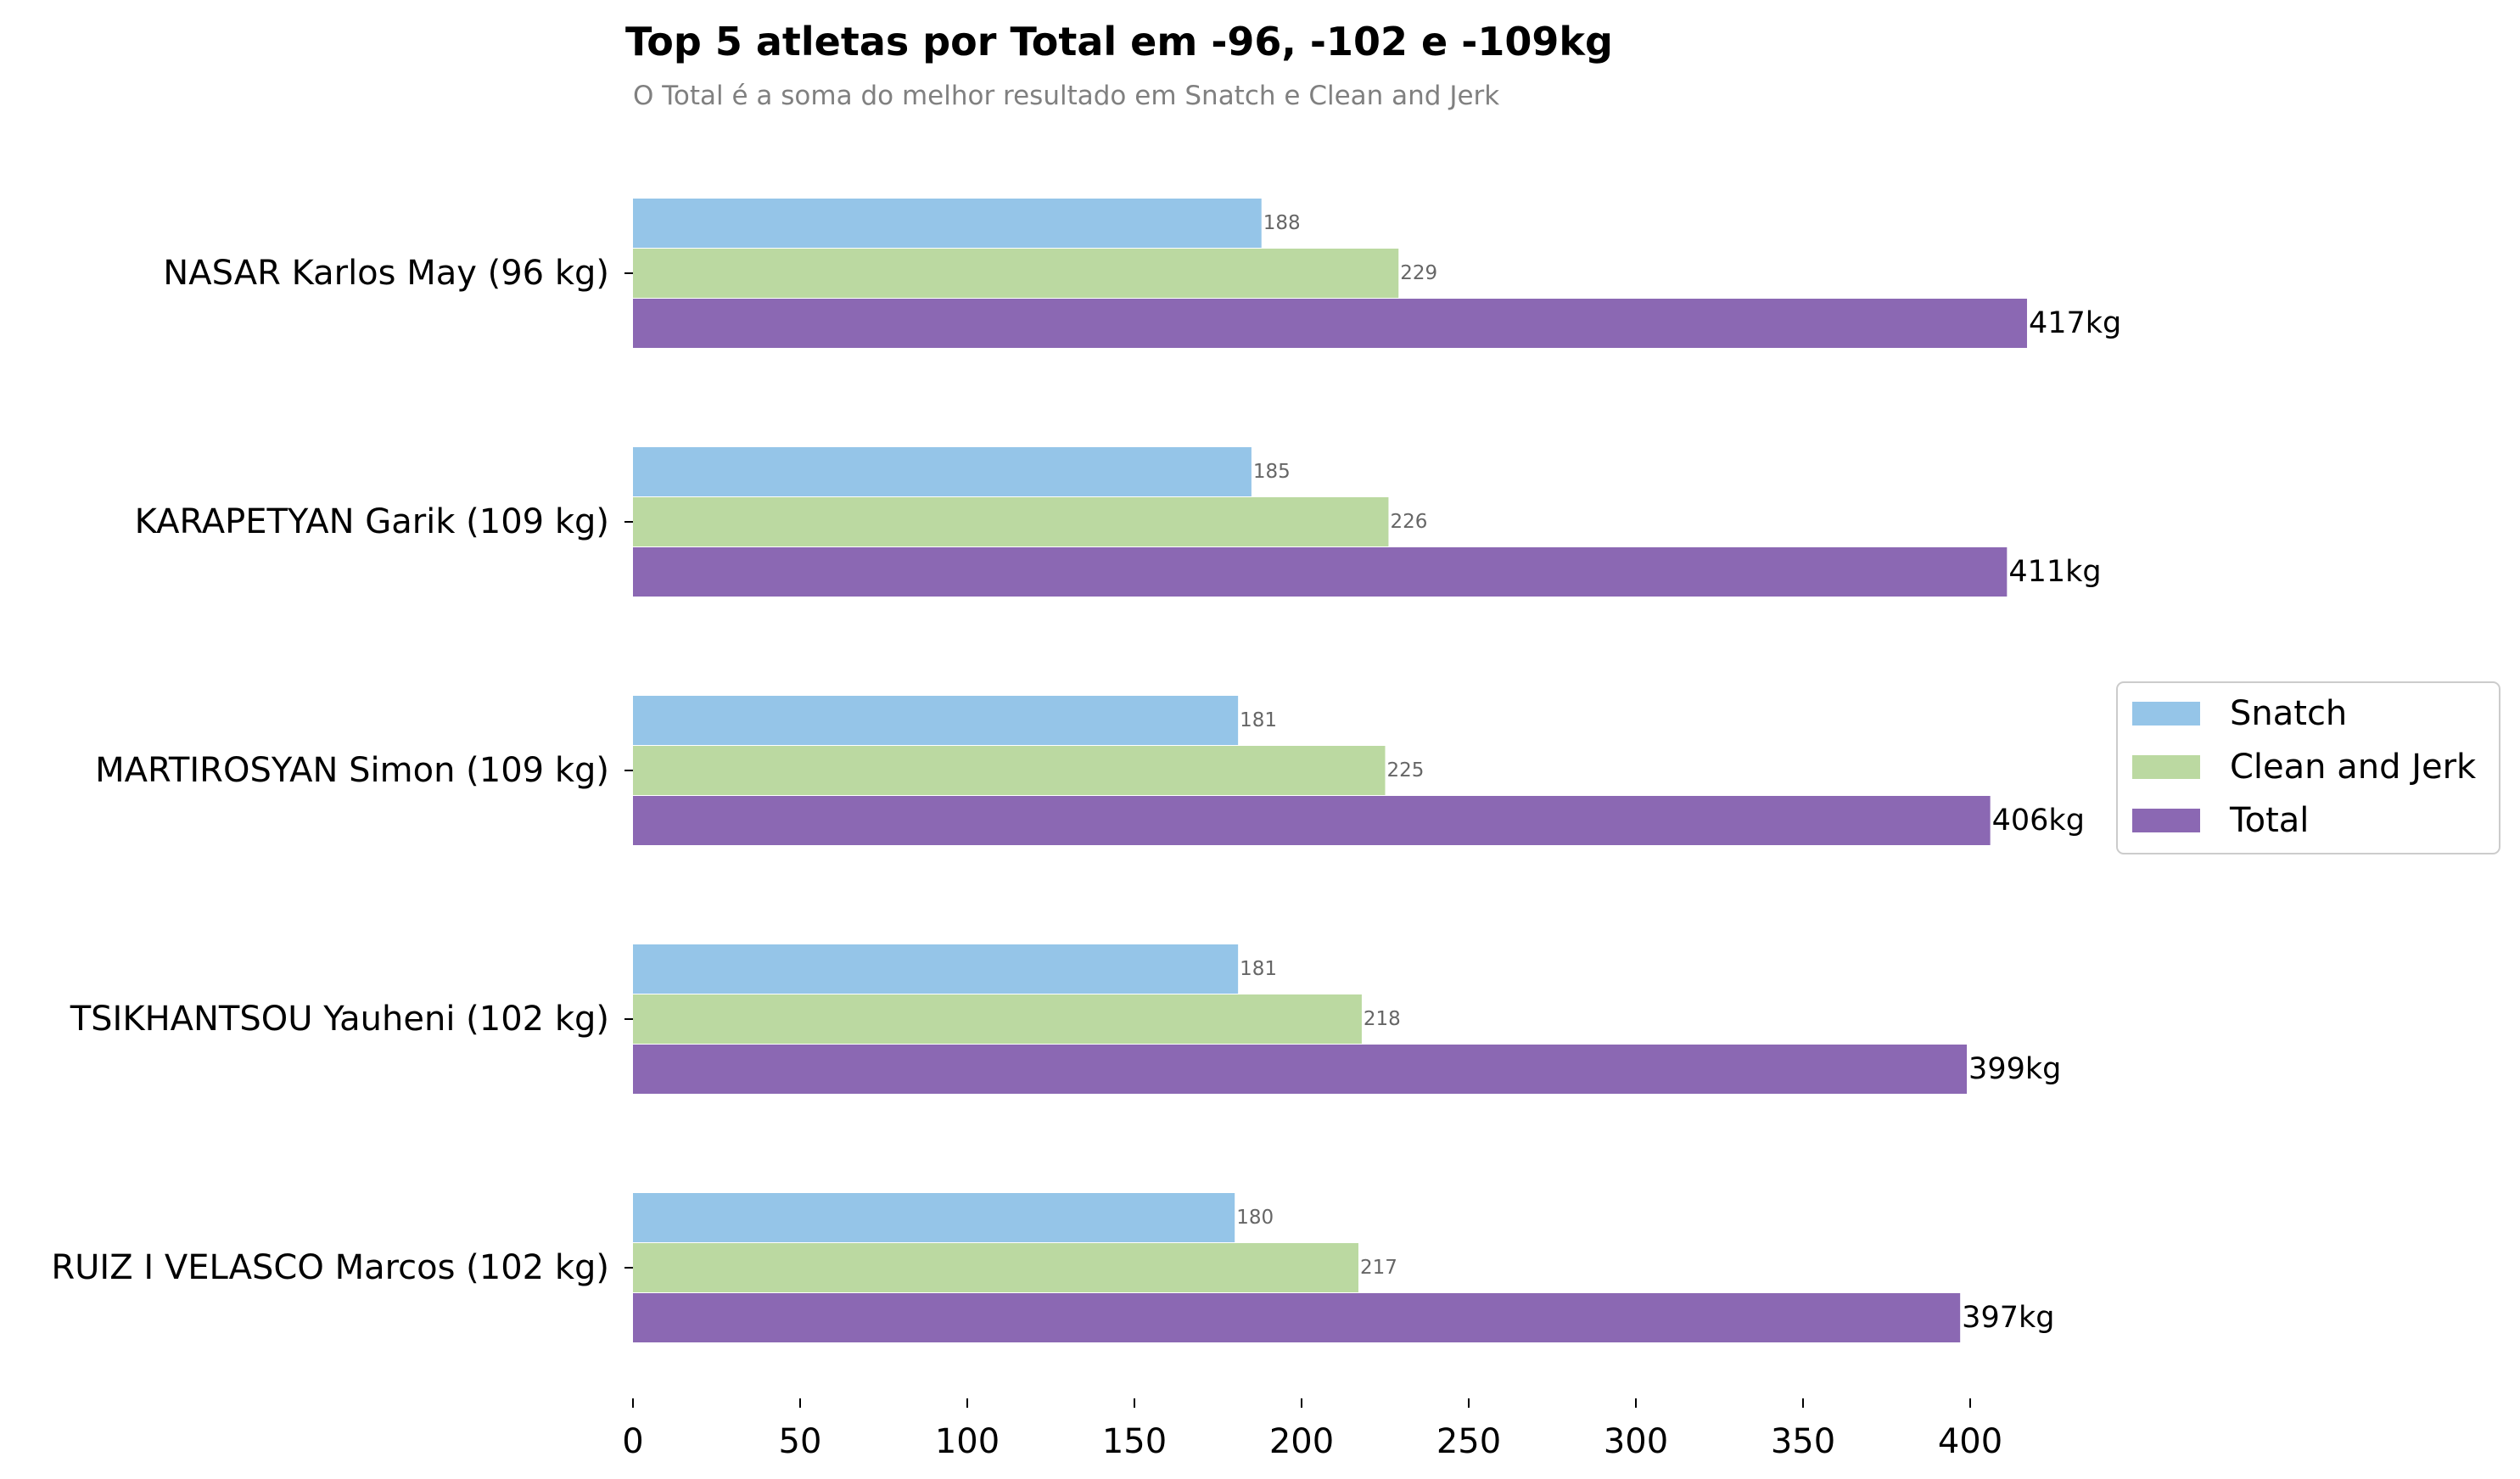 The width and height of the screenshot is (2520, 1479). What do you see at coordinates (1406, 771) in the screenshot?
I see `value-label-clean-and-jerk-3: 225` at bounding box center [1406, 771].